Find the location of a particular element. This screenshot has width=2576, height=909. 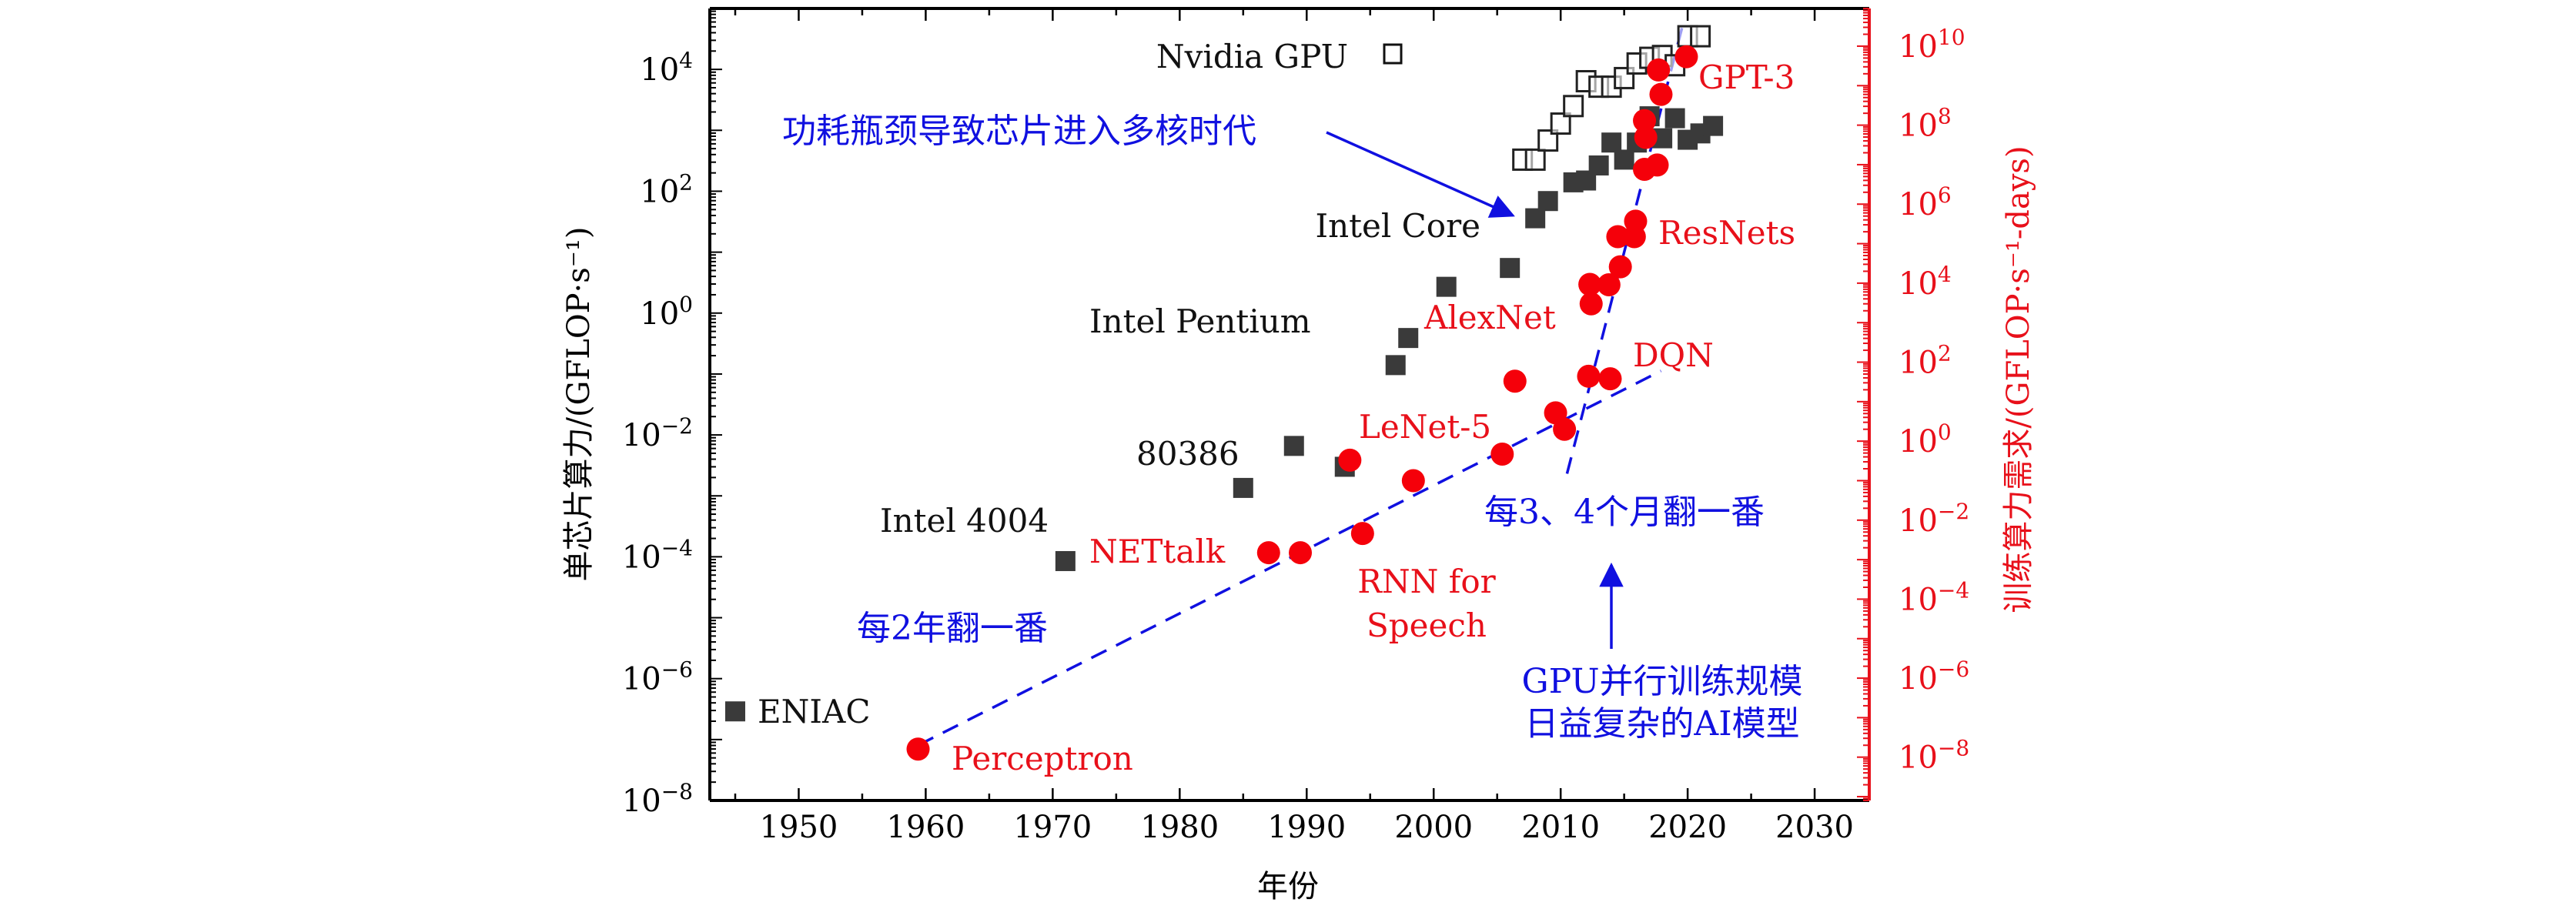

label-rnn-line1: RNN for is located at coordinates (1426, 581).